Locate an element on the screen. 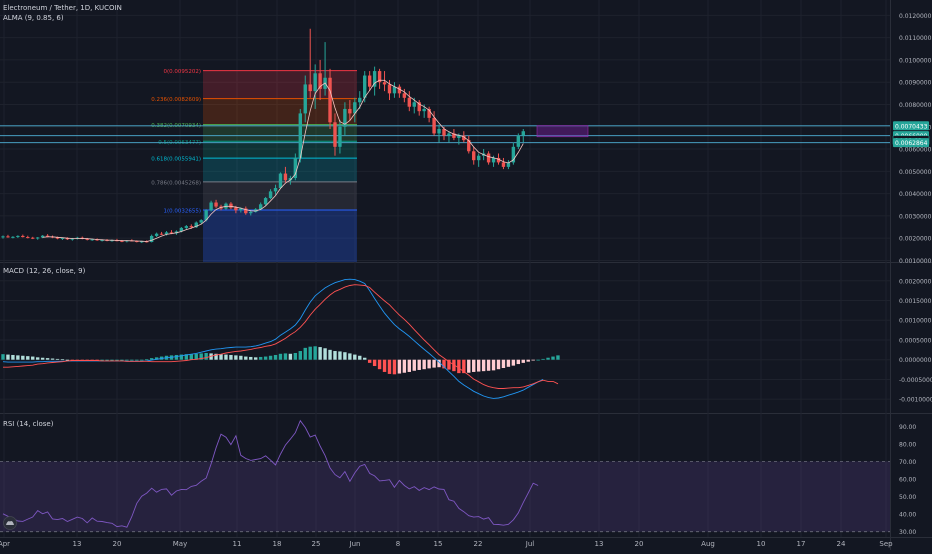 This screenshot has height=554, width=932. rsi-line is located at coordinates (270, 473).